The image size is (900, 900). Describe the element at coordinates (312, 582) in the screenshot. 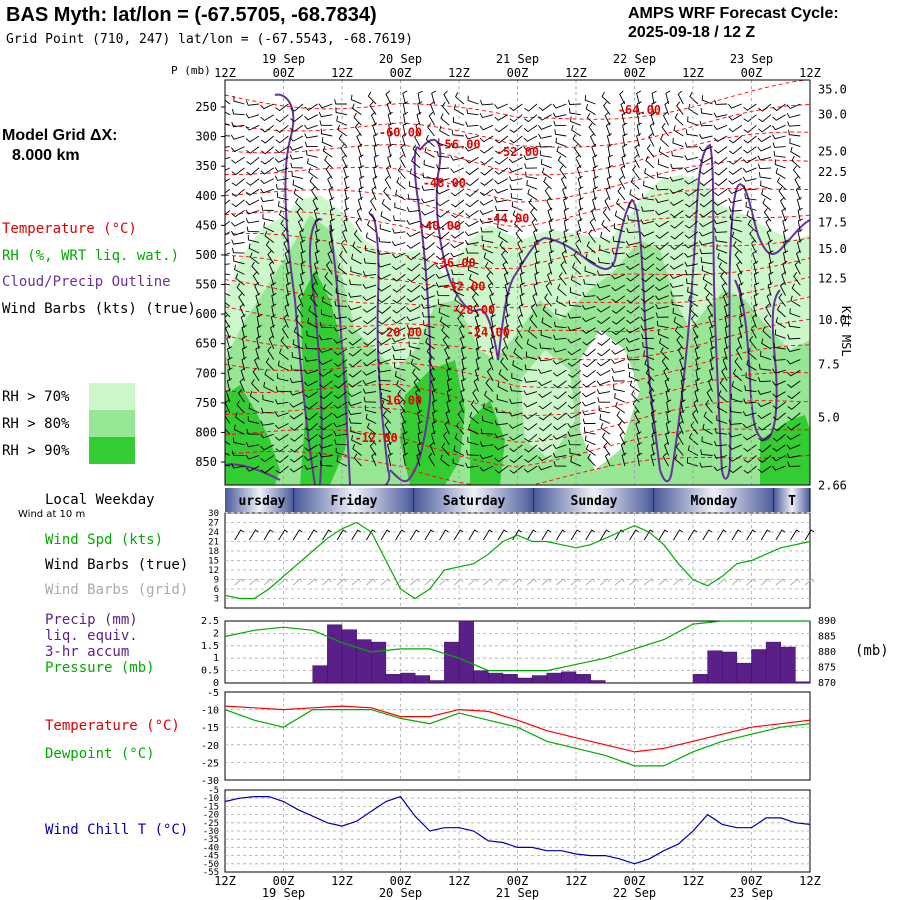

I see `wind-barb-grid` at that location.